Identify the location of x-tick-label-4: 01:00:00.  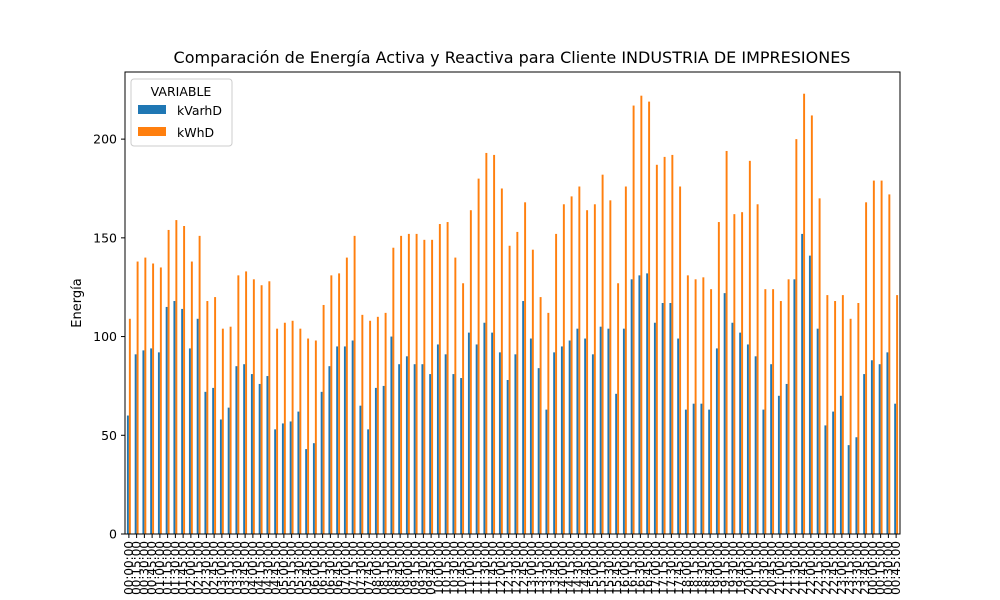
(160, 568).